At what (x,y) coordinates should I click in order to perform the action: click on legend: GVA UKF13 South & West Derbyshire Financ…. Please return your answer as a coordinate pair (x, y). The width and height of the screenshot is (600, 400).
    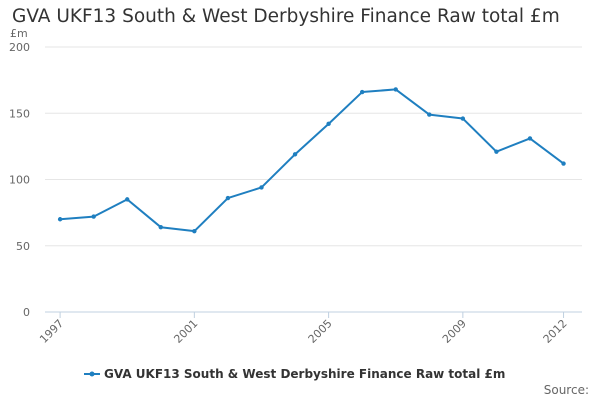
    Looking at the image, I should click on (294, 374).